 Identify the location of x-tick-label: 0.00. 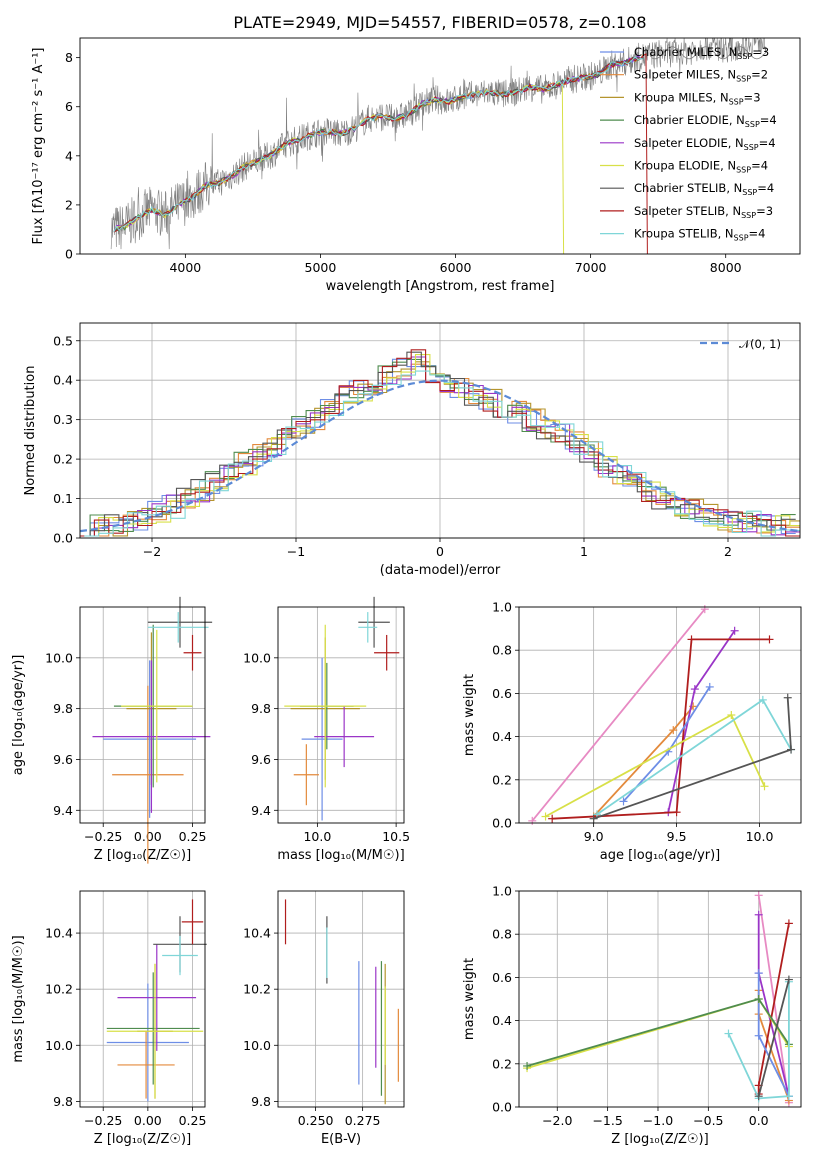
(148, 1120).